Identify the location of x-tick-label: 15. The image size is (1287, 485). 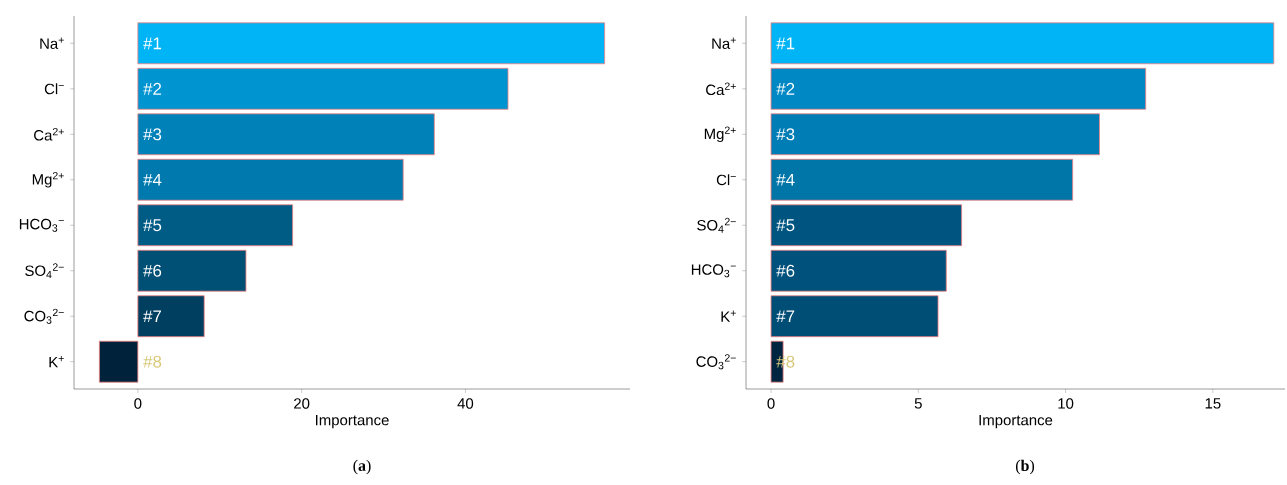
(1213, 403).